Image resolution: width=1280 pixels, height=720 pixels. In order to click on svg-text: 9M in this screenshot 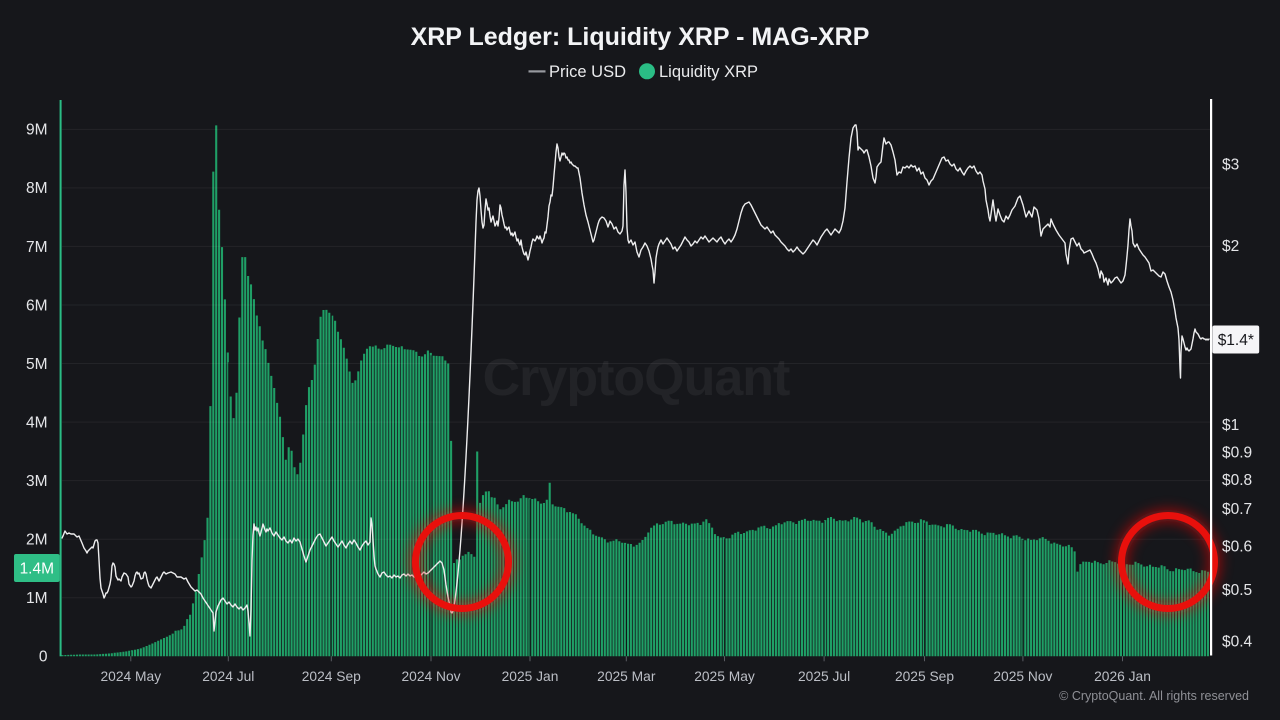, I will do `click(37, 130)`.